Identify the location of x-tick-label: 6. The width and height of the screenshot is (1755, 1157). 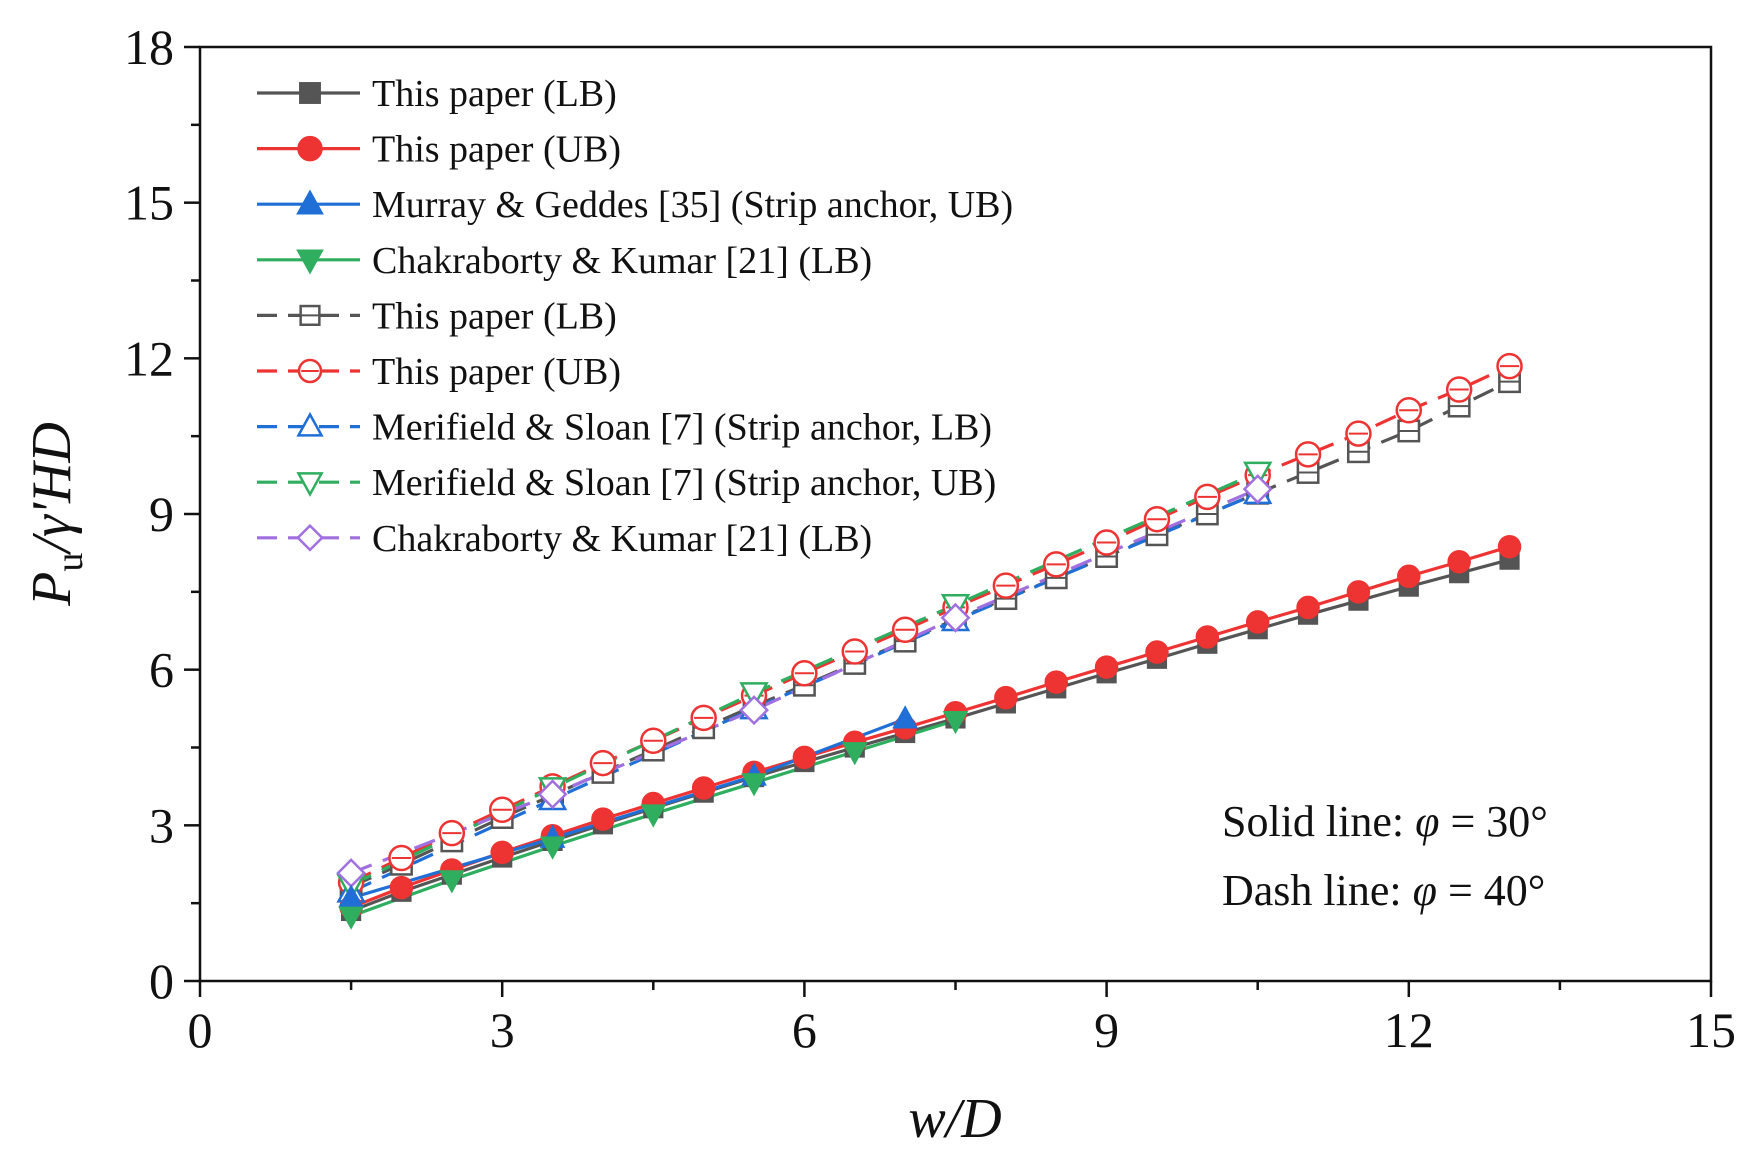
(804, 1030).